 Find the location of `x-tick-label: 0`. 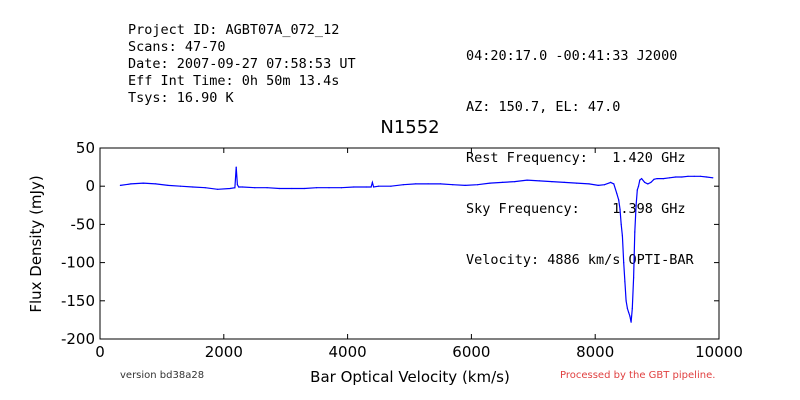

x-tick-label: 0 is located at coordinates (100, 352).